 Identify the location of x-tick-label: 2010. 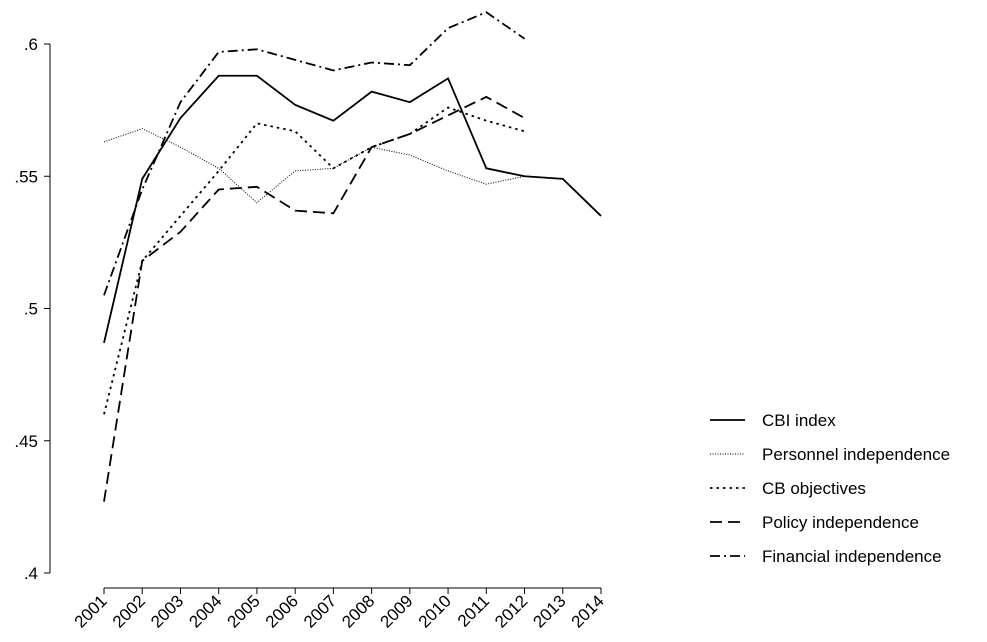
(435, 611).